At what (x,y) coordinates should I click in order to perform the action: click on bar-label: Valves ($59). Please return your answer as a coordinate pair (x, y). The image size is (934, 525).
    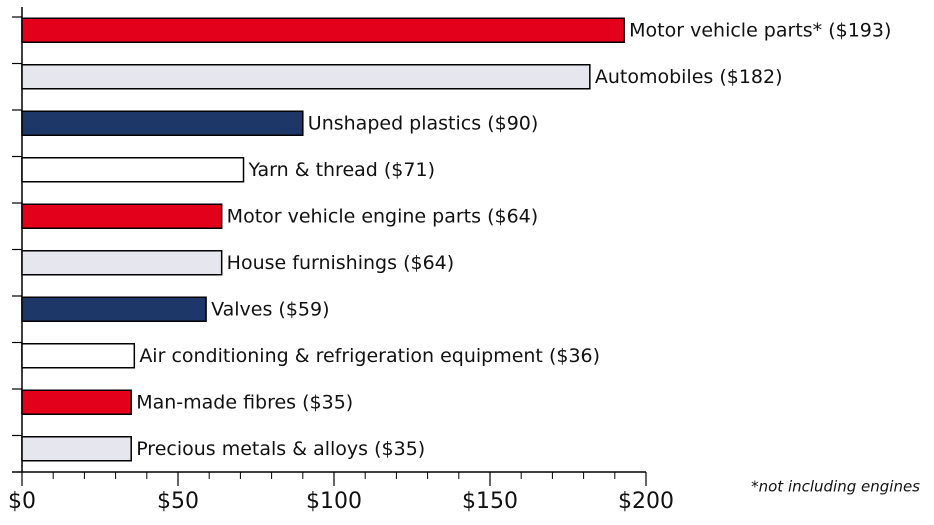
    Looking at the image, I should click on (270, 309).